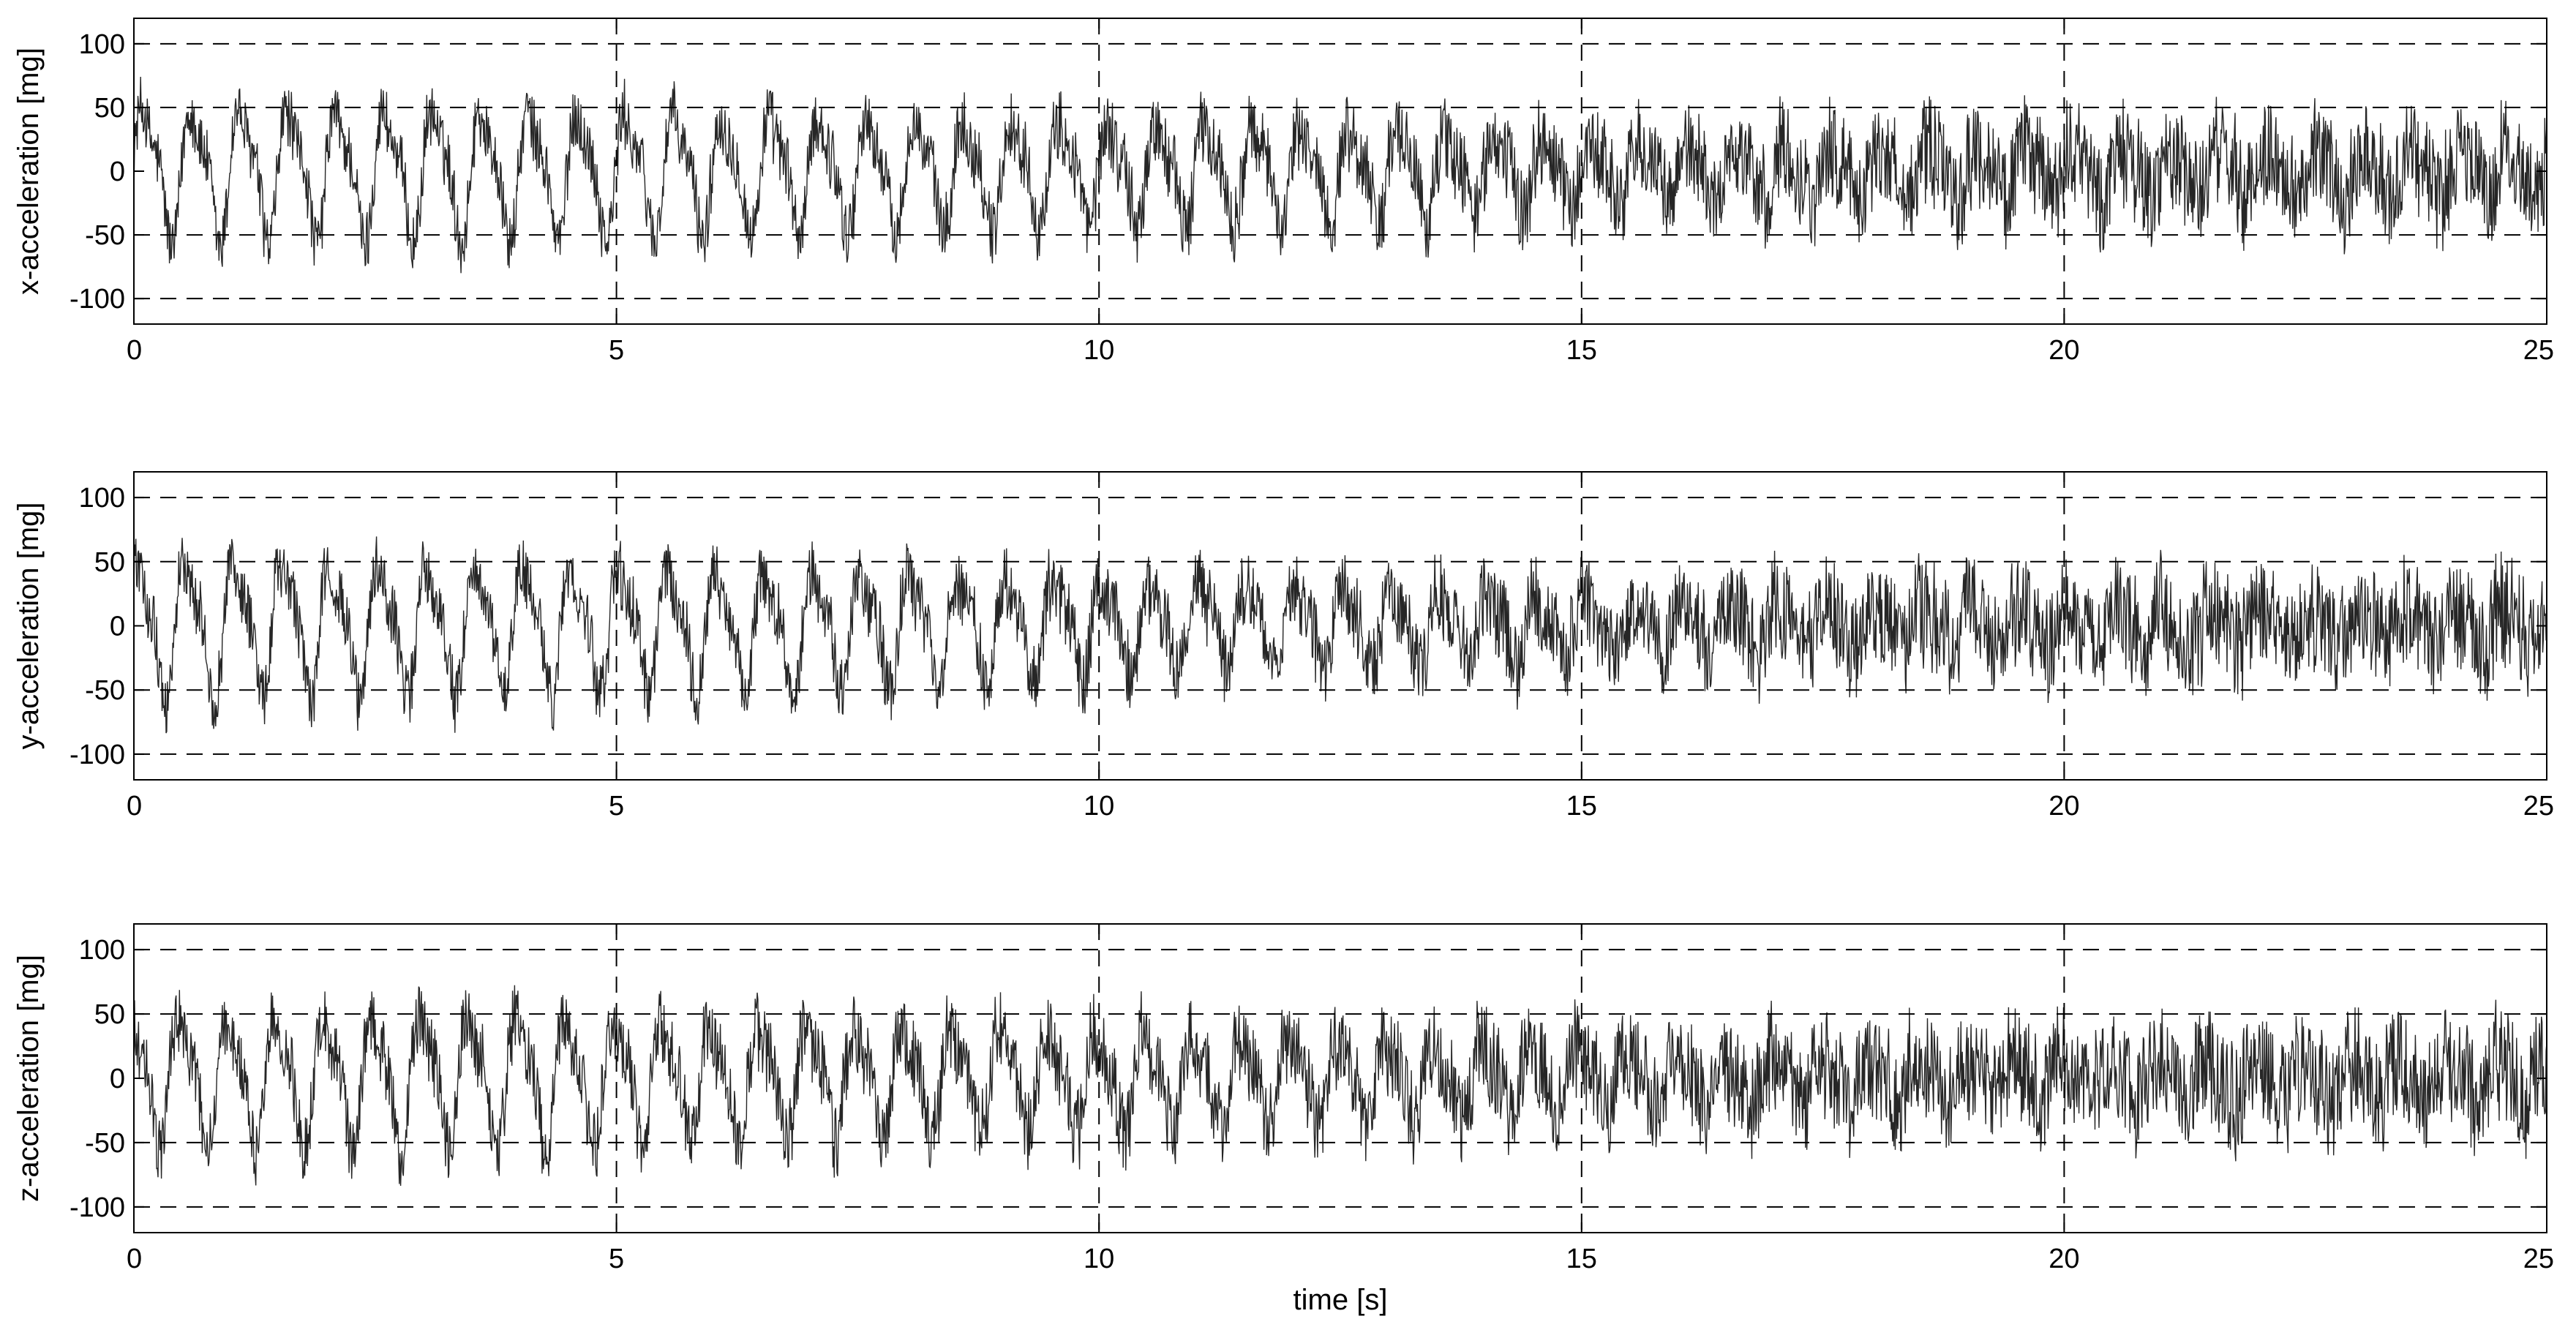 The width and height of the screenshot is (2576, 1327). I want to click on x-axis-label: time [s], so click(1340, 1300).